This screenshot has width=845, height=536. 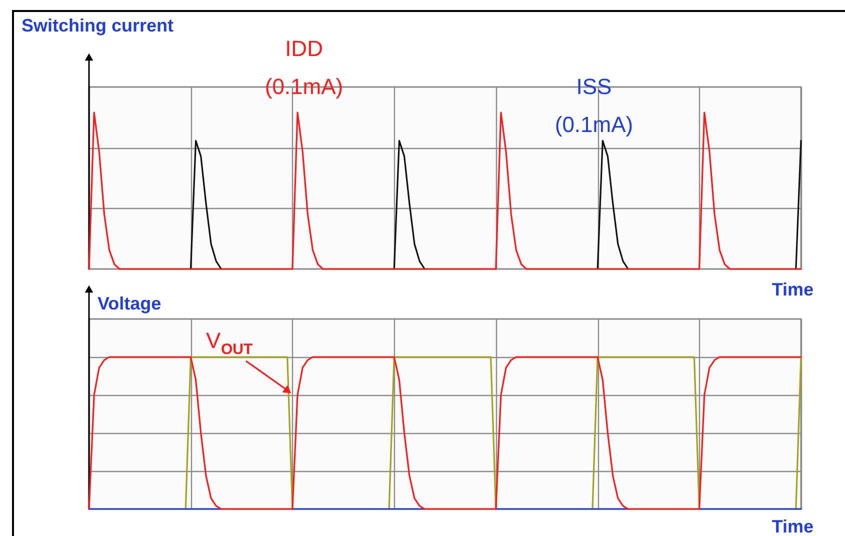 What do you see at coordinates (594, 105) in the screenshot?
I see `annotation: ISS (0.1mA)` at bounding box center [594, 105].